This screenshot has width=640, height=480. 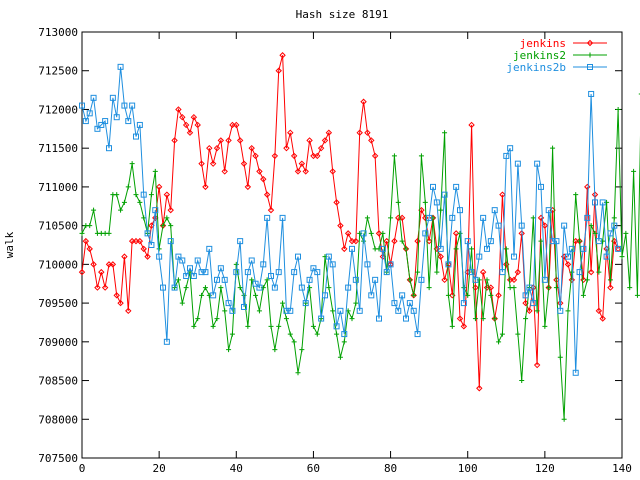 I want to click on y-tick-label: 711000, so click(x=58, y=187).